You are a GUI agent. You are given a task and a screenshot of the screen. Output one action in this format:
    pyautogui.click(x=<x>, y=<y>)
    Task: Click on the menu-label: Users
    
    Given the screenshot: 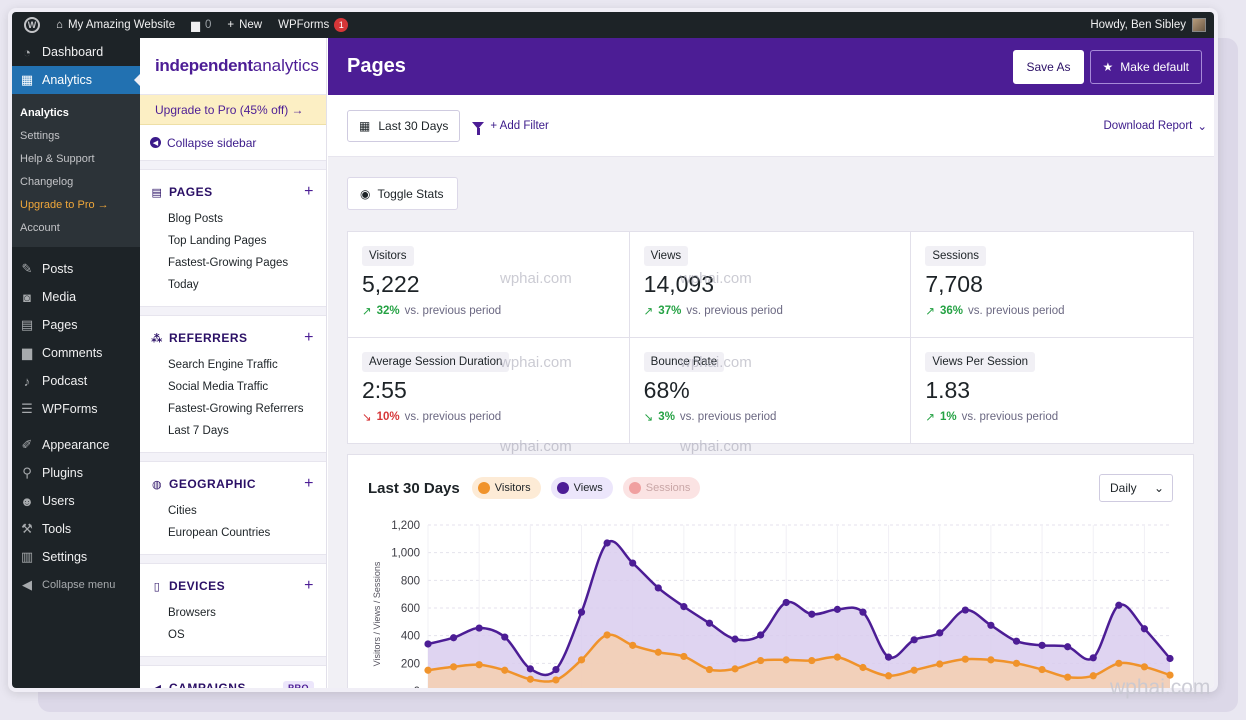 What is the action you would take?
    pyautogui.click(x=58, y=501)
    